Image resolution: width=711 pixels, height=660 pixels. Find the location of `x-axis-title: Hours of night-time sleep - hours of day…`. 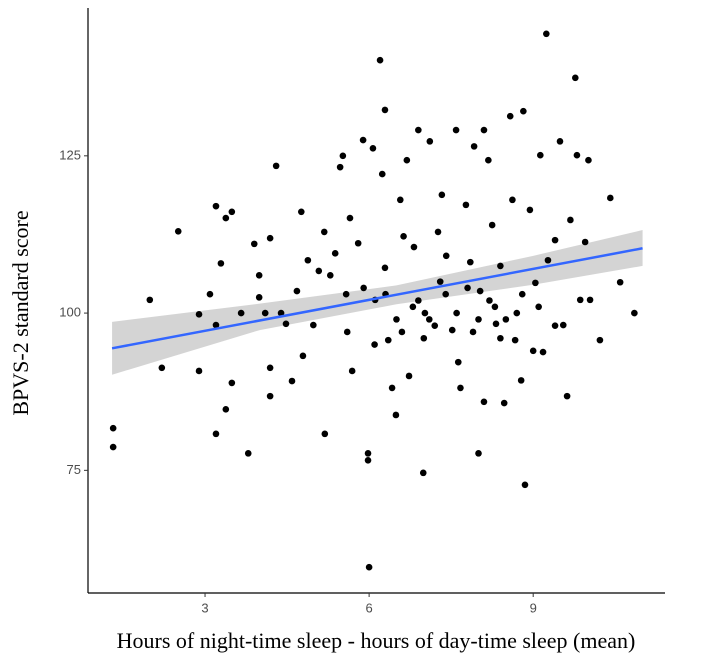

x-axis-title: Hours of night-time sleep - hours of day… is located at coordinates (376, 640).